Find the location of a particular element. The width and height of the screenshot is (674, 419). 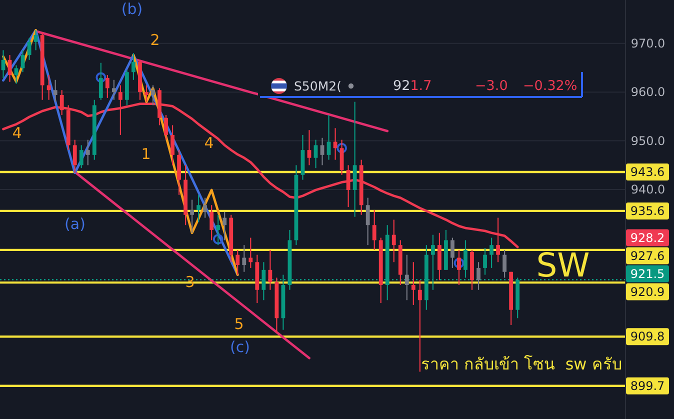

annotation: SW is located at coordinates (563, 265).